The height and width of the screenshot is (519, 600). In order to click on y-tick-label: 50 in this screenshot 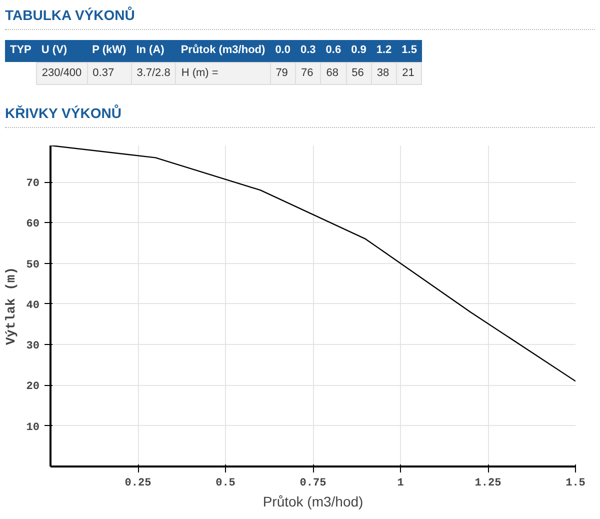, I will do `click(33, 265)`.